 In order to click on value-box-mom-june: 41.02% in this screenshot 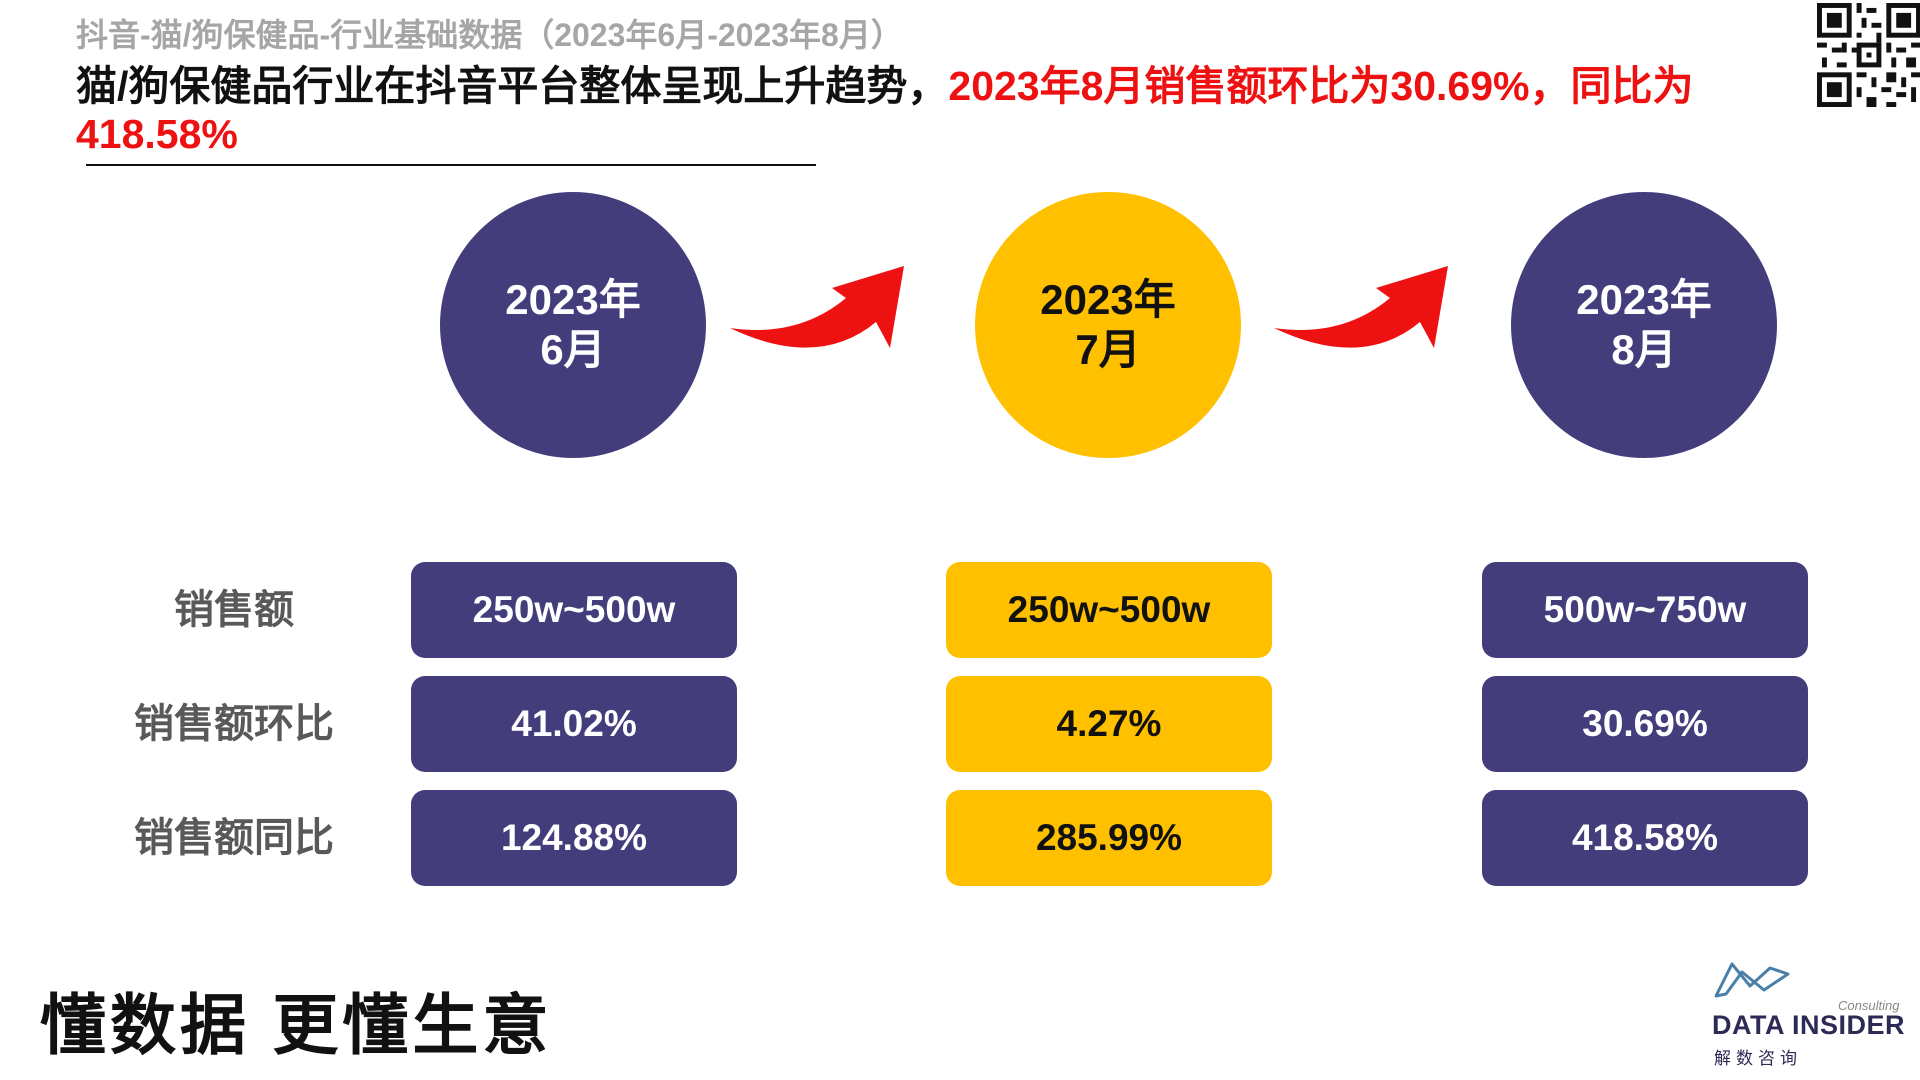, I will do `click(574, 724)`.